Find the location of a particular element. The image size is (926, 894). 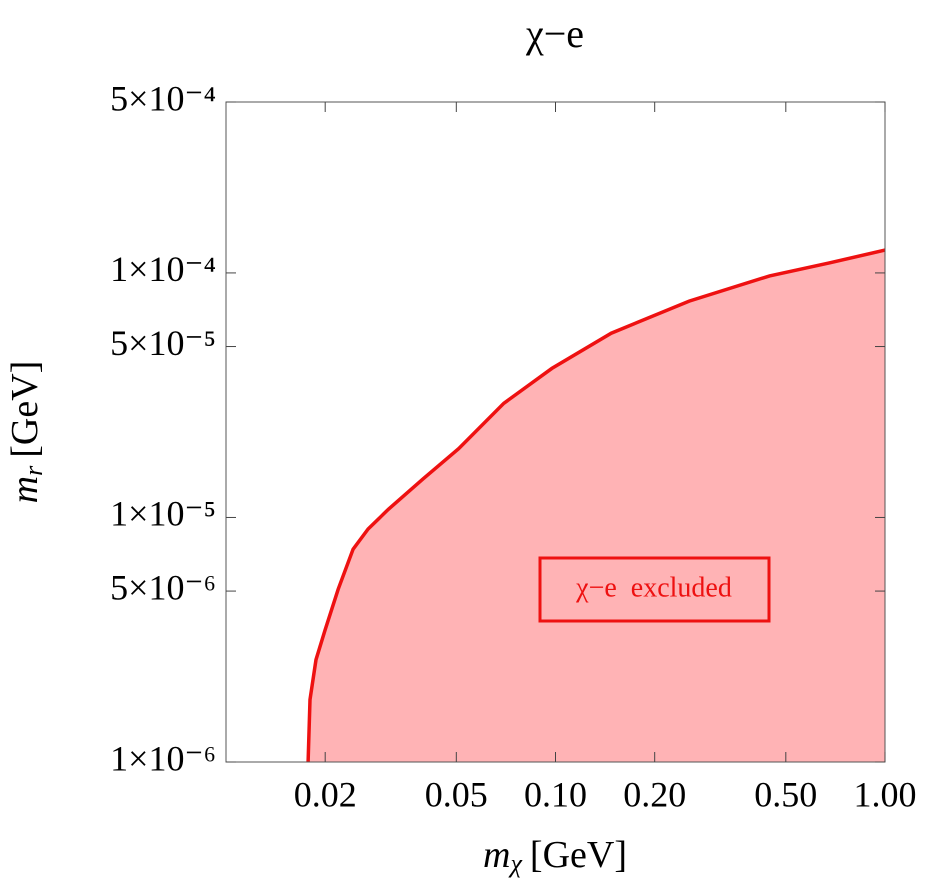

annotation-box is located at coordinates (654, 589).